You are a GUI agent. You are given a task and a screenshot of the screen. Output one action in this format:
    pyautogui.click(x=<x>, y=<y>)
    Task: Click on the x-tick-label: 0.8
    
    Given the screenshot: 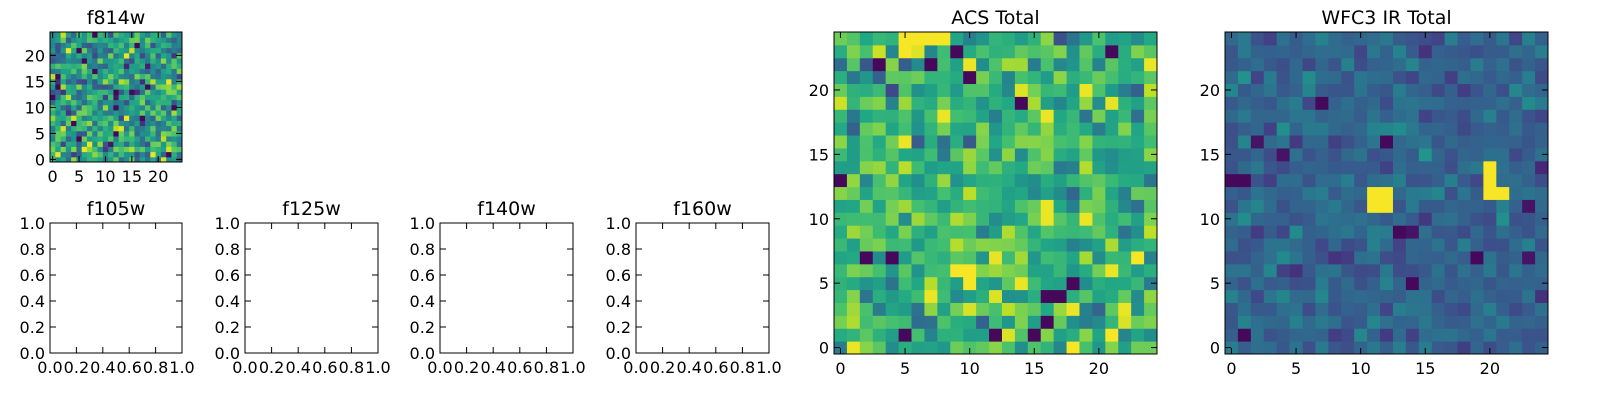 What is the action you would take?
    pyautogui.click(x=546, y=367)
    